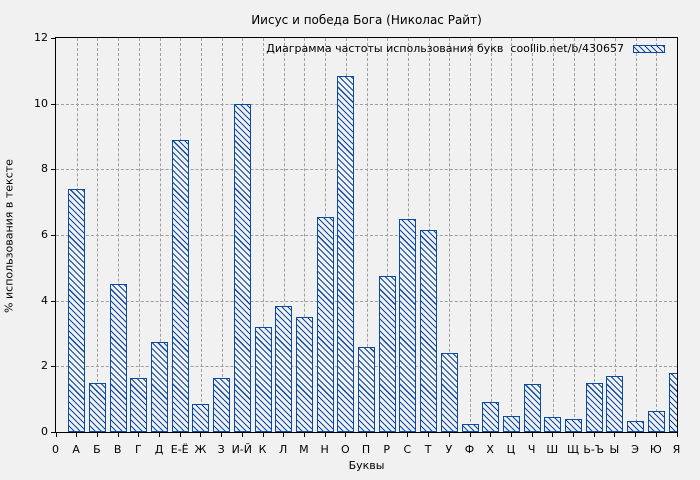  I want to click on x-tick-label: И-Й, so click(242, 449).